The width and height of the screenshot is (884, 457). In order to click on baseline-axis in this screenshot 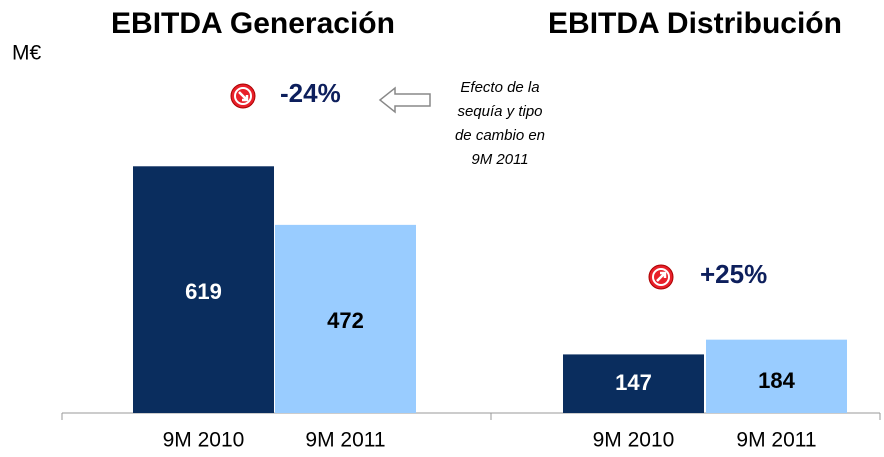, I will do `click(471, 416)`.